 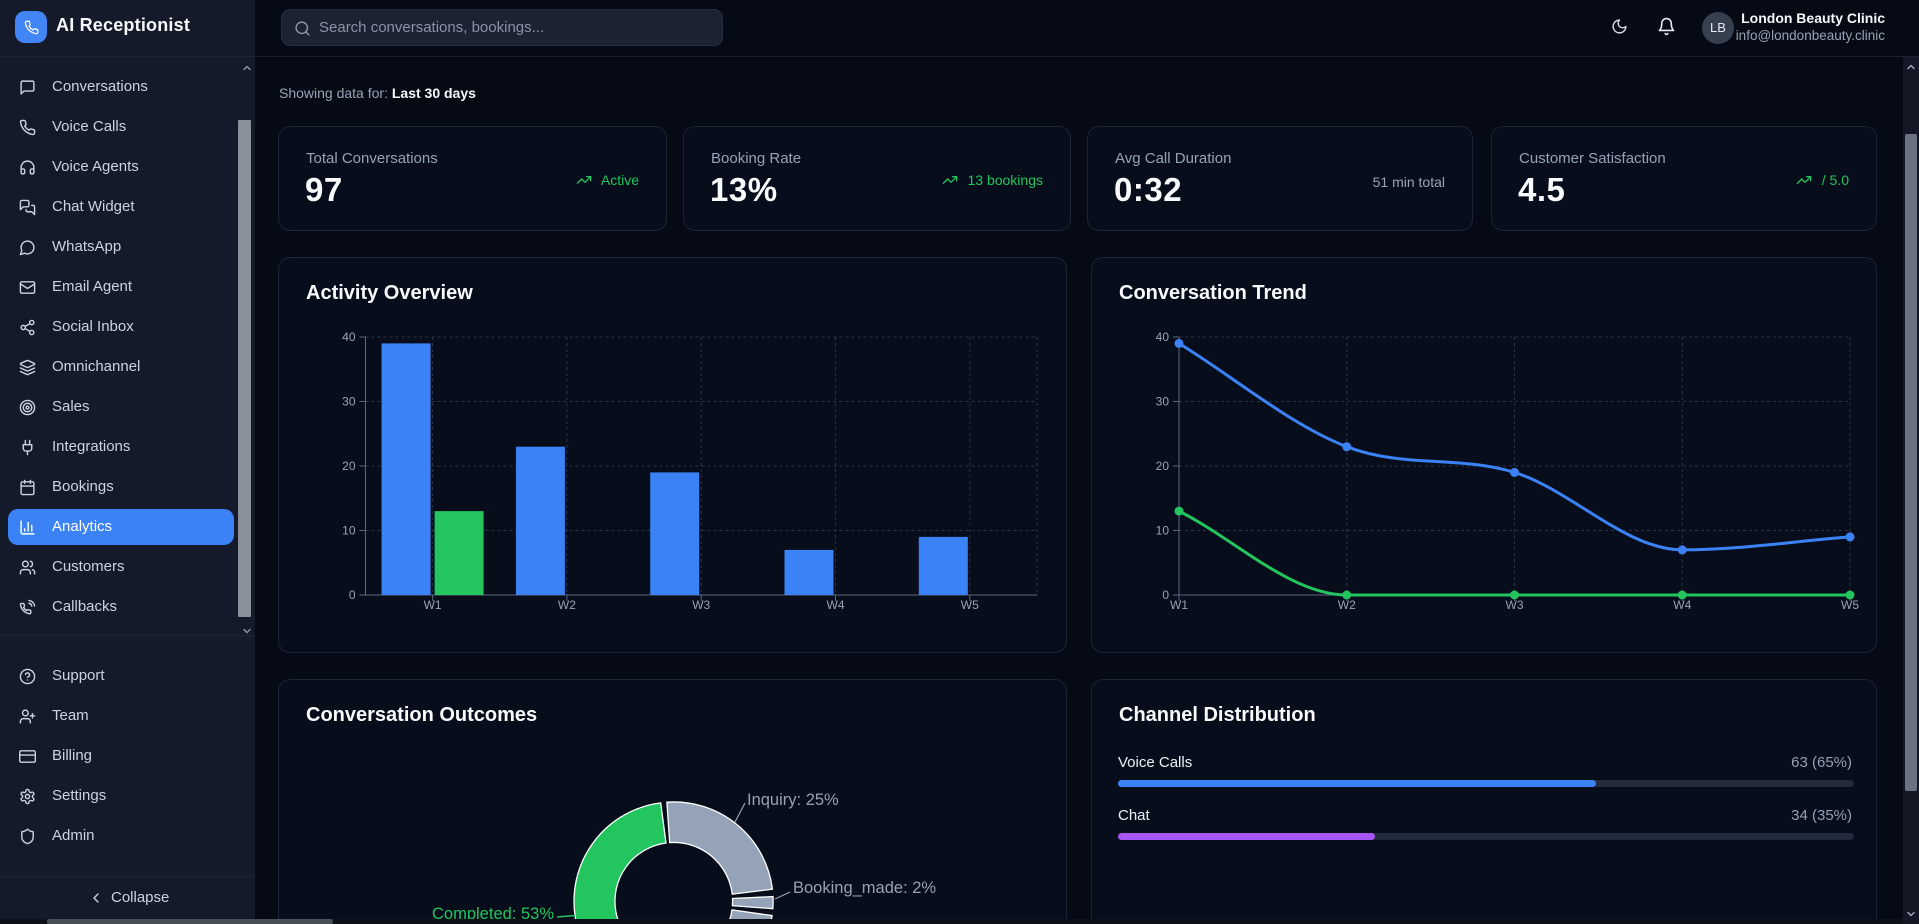 I want to click on svg-text: Completed: 53%, so click(x=493, y=914).